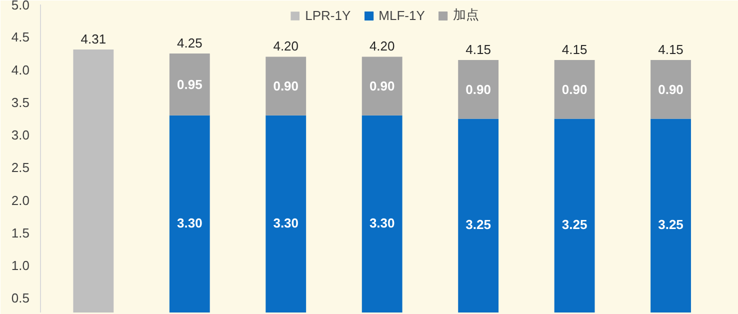  What do you see at coordinates (93, 39) in the screenshot?
I see `total-label: 4.31` at bounding box center [93, 39].